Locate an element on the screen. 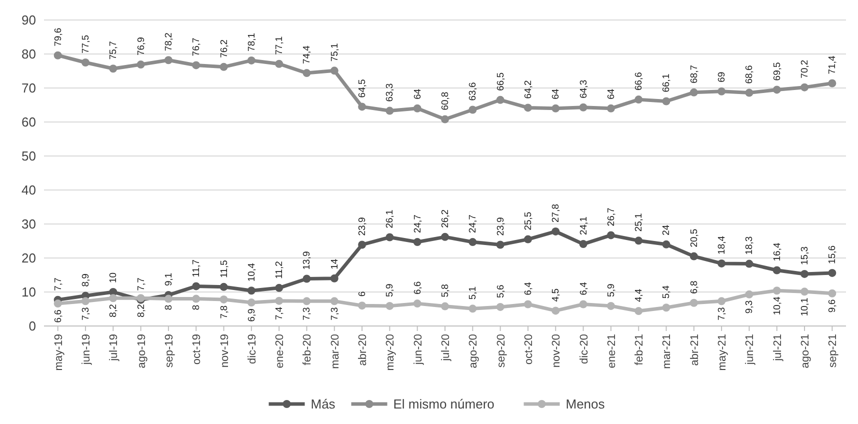 The width and height of the screenshot is (858, 424). data-label: 25,5 is located at coordinates (528, 221).